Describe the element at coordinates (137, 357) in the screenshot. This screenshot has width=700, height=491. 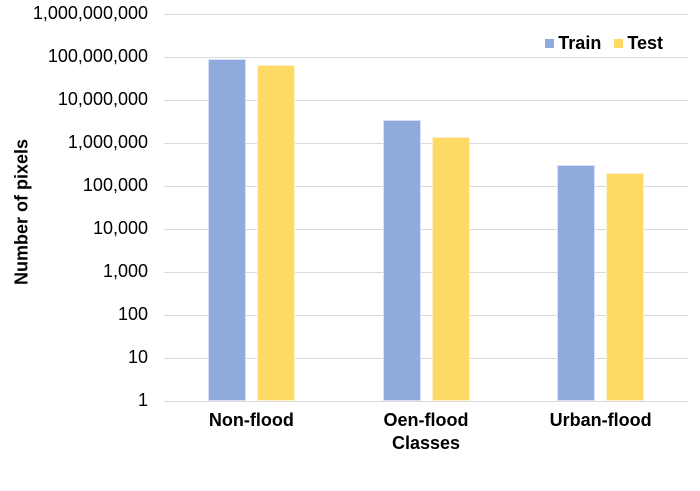
I see `y-tick-label: 10` at that location.